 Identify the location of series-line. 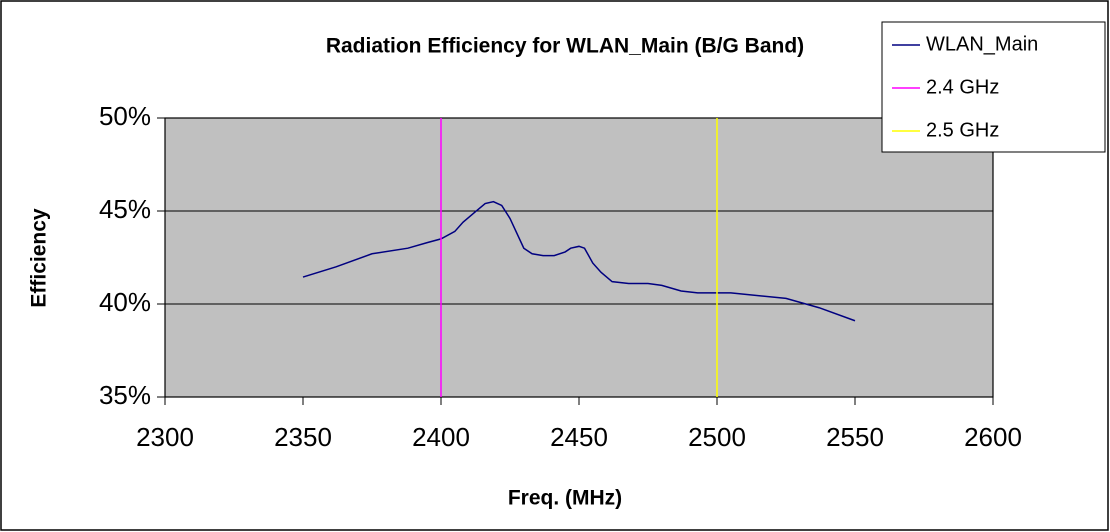
(579, 261).